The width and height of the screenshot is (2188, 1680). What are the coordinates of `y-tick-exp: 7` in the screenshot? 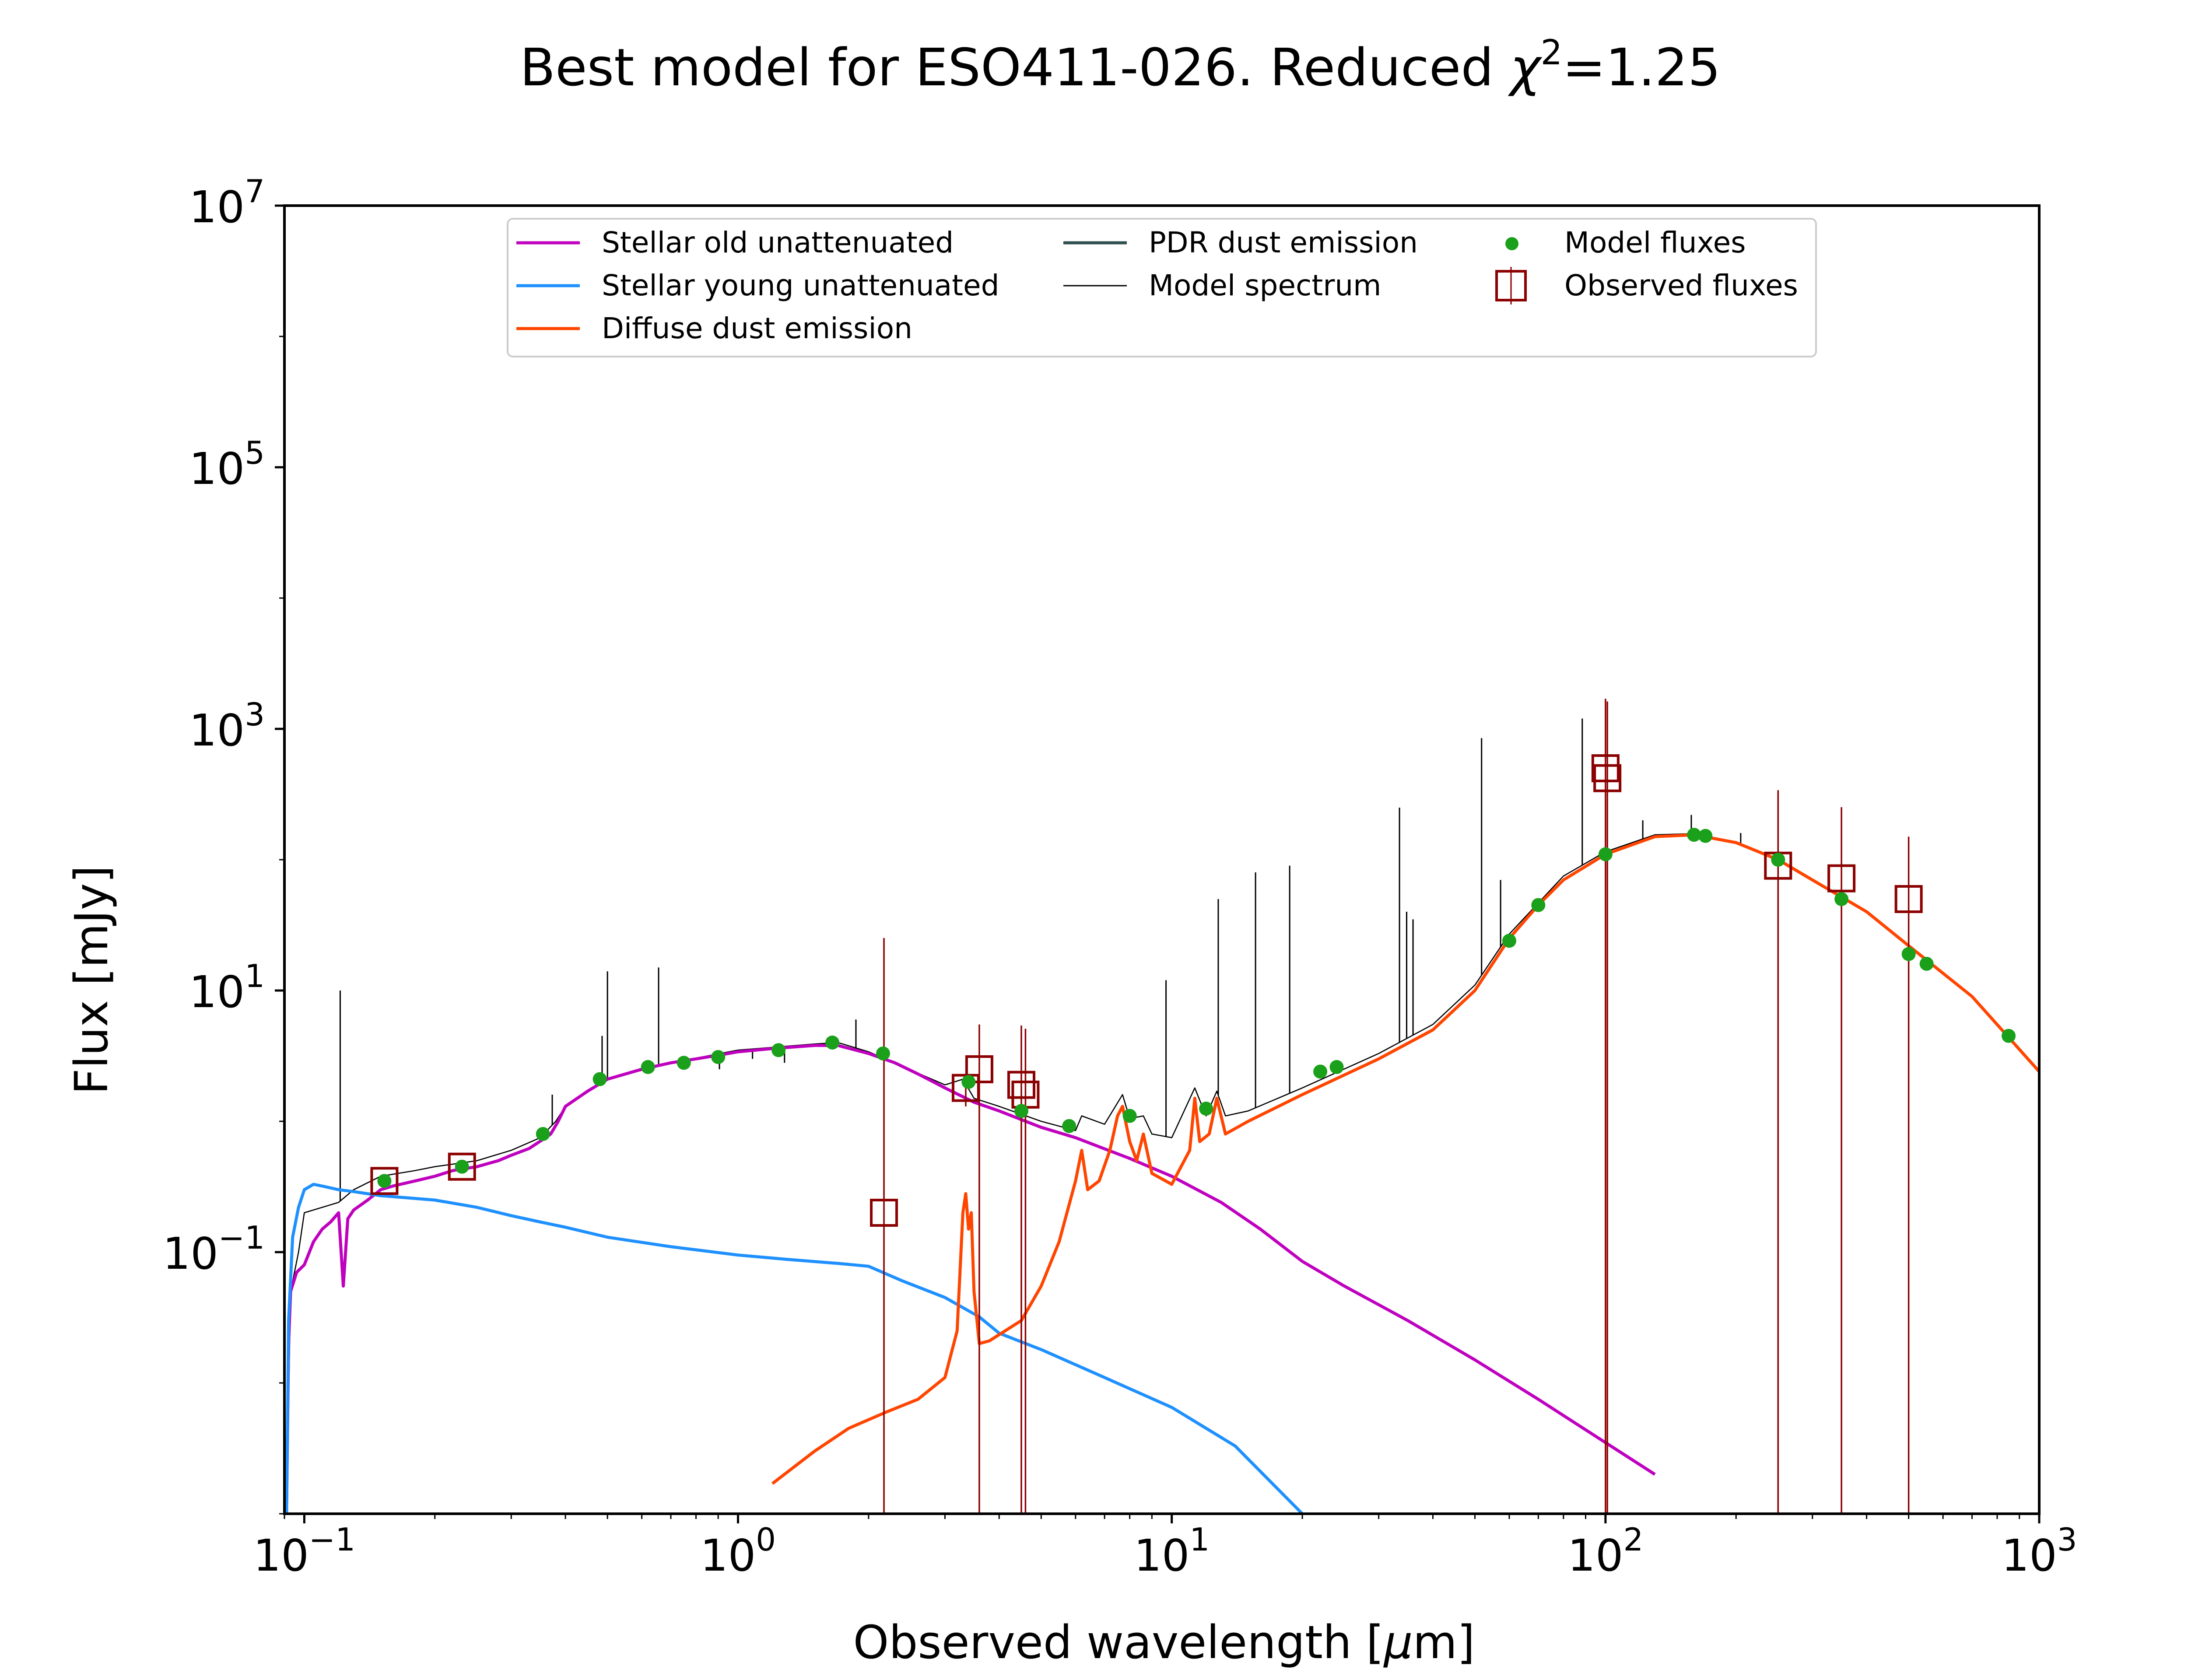 It's located at (255, 191).